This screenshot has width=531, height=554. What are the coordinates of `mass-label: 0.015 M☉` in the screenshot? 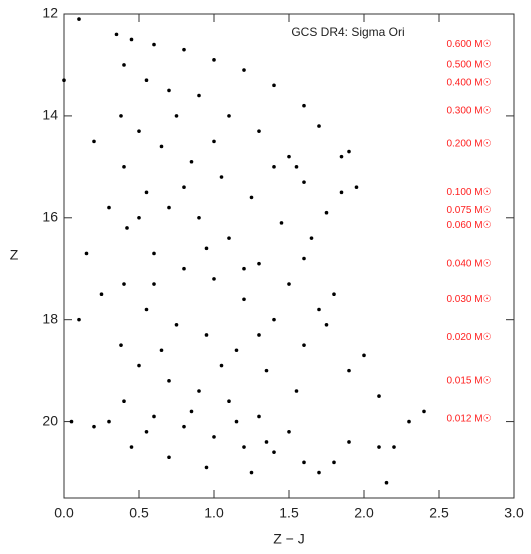 It's located at (468, 380).